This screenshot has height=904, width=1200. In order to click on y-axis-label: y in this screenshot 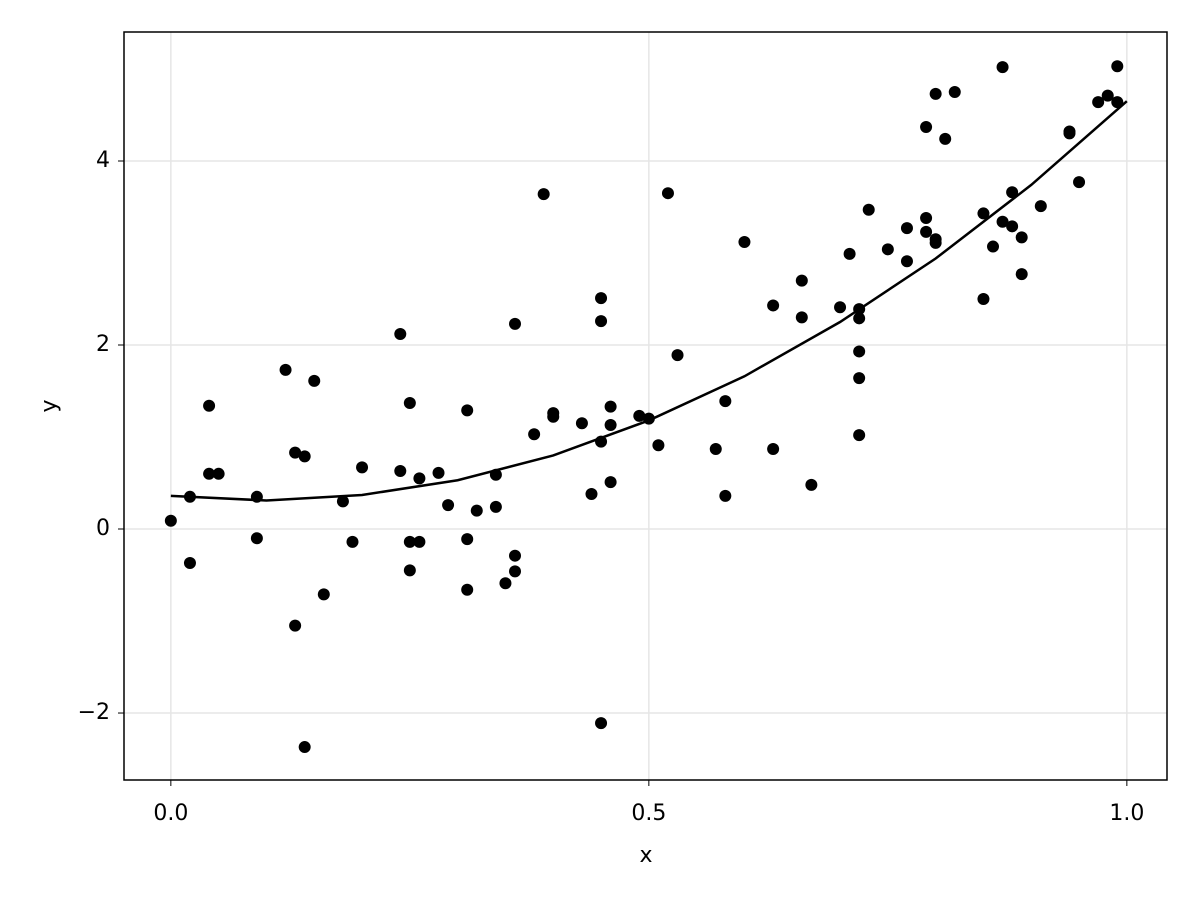, I will do `click(49, 405)`.